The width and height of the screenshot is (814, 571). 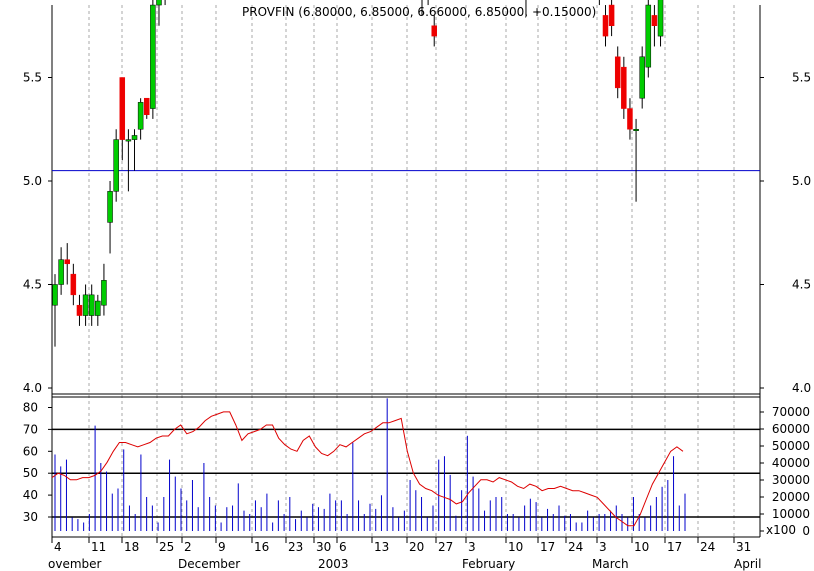 What do you see at coordinates (32, 285) in the screenshot?
I see `price-tick-label-left: 4.5` at bounding box center [32, 285].